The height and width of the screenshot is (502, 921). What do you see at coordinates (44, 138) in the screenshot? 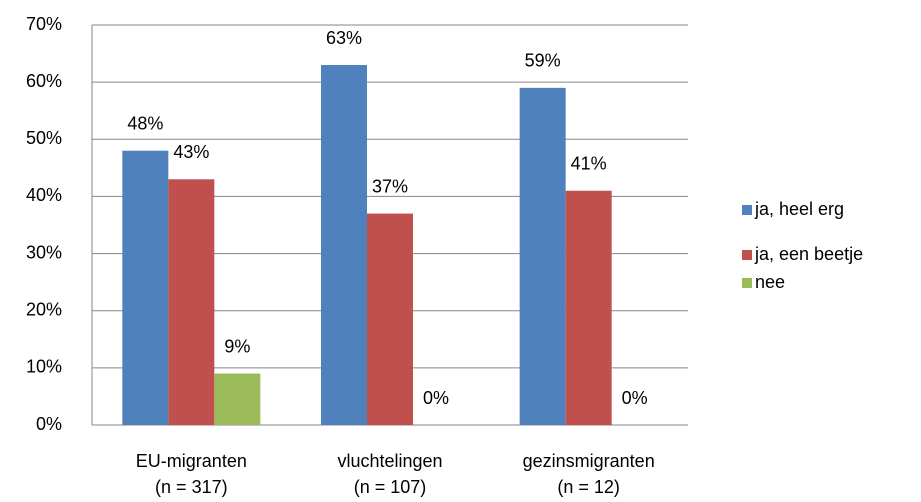
I see `y-tick-label: 50%` at bounding box center [44, 138].